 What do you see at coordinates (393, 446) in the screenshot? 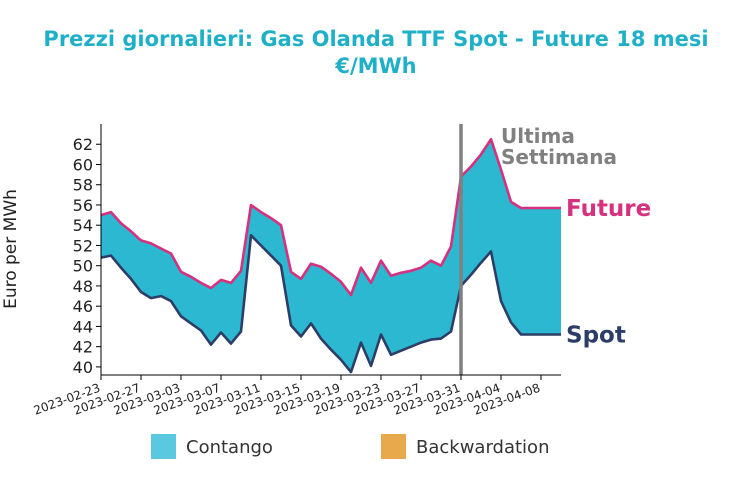
I see `legend-swatch-backwardation` at bounding box center [393, 446].